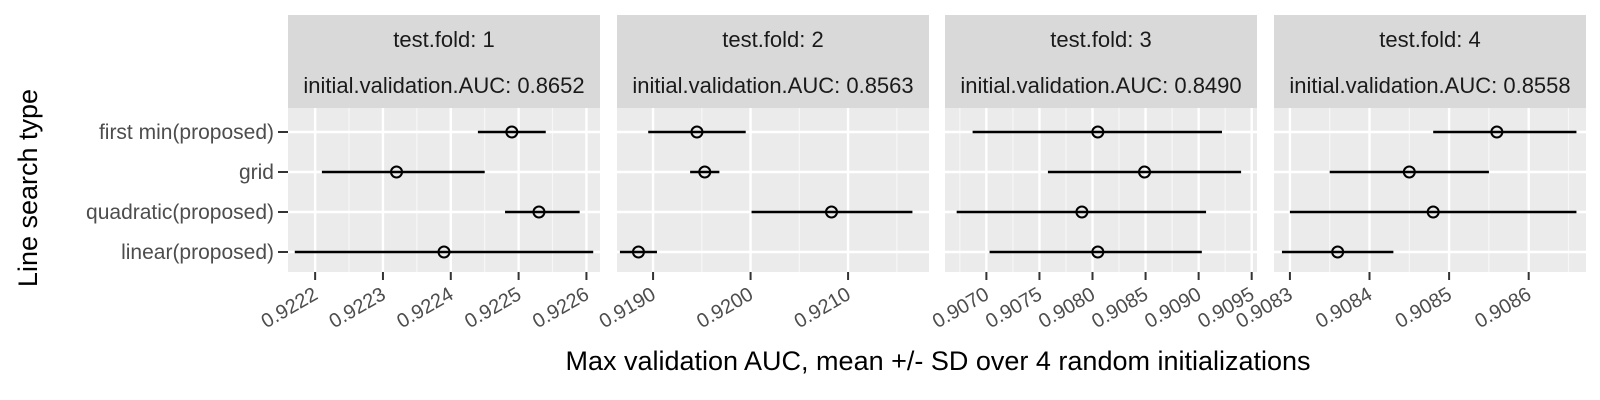 This screenshot has width=1600, height=400. Describe the element at coordinates (1014, 308) in the screenshot. I see `x-tick-label: 0.9075` at that location.